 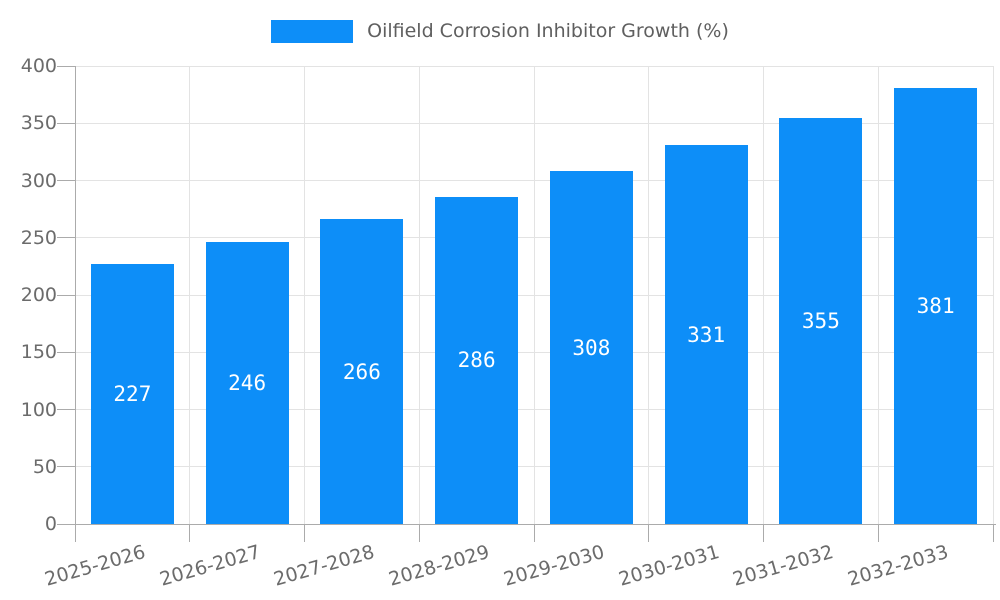 I want to click on bar-value-label: 331, so click(x=706, y=334).